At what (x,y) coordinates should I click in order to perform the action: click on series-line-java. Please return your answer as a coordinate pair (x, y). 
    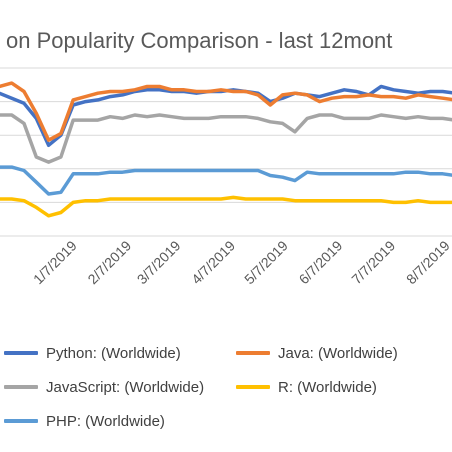
    Looking at the image, I should click on (226, 111).